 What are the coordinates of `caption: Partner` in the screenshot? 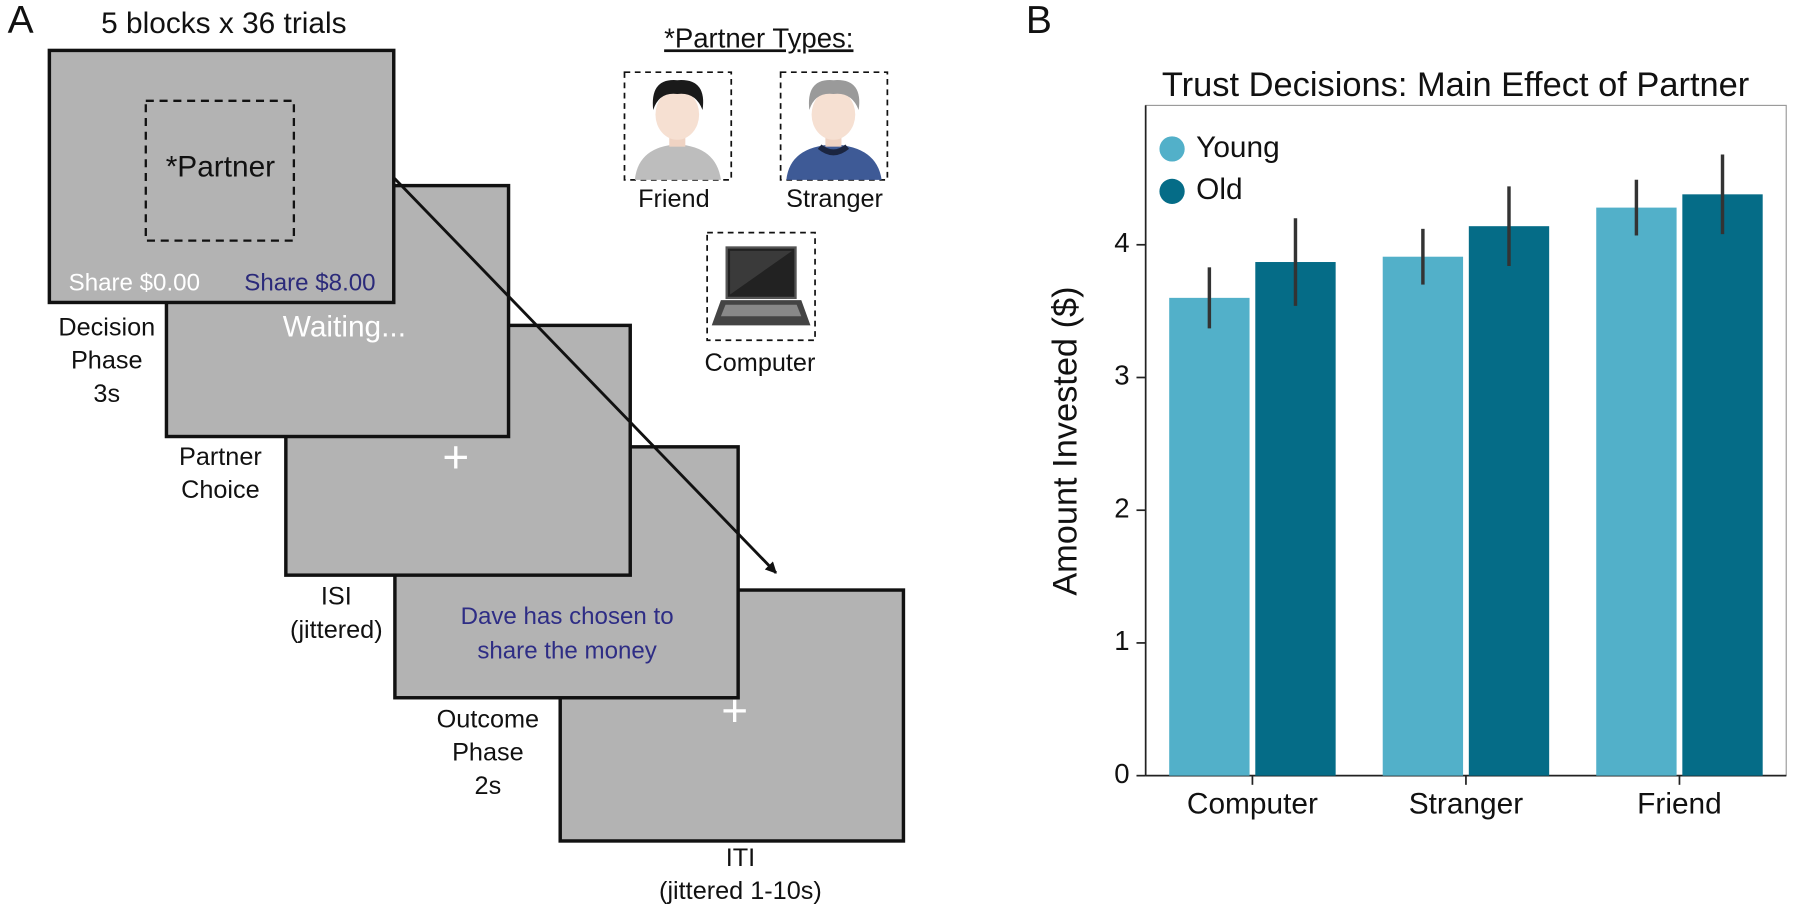 It's located at (220, 457).